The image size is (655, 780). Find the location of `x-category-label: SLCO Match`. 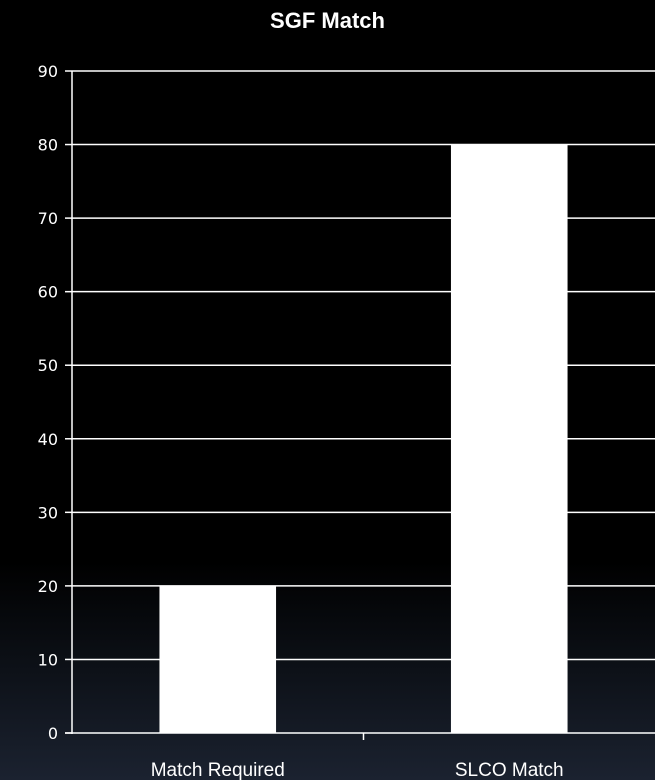

x-category-label: SLCO Match is located at coordinates (509, 770).